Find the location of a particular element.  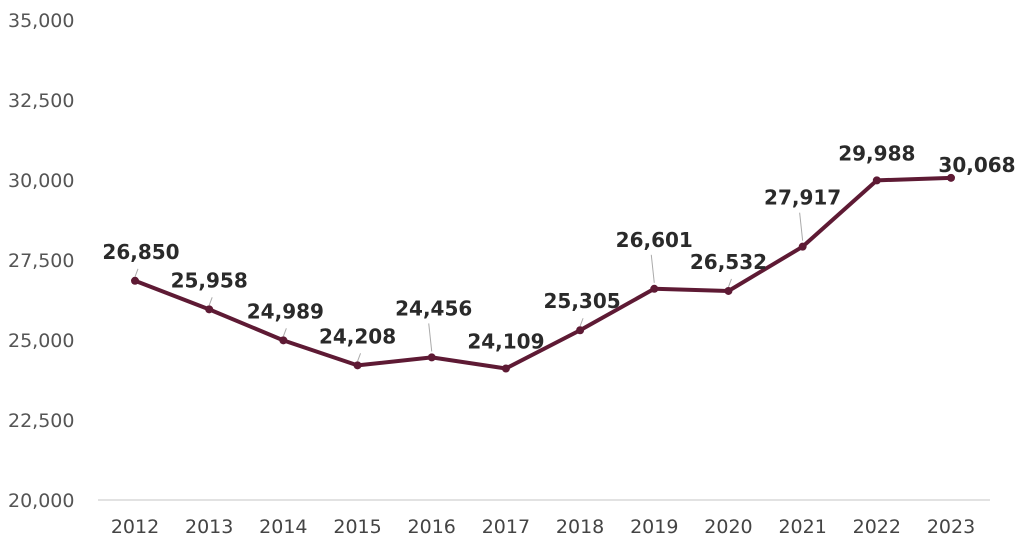

data-label: 25,958 is located at coordinates (209, 280).